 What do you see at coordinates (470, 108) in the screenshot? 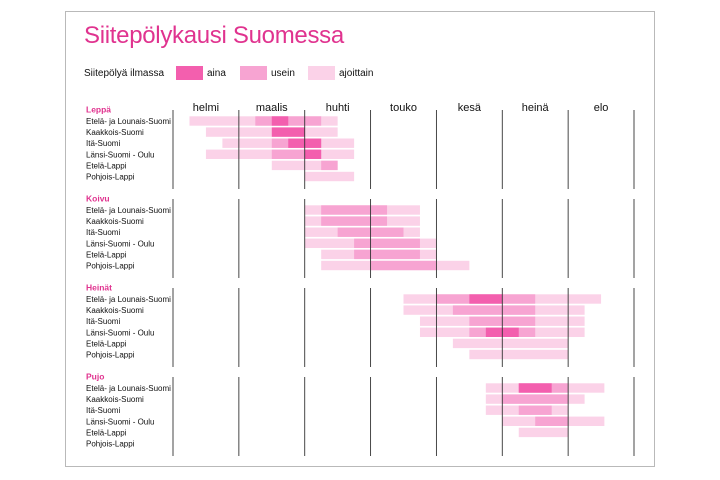
I see `month-label: kesä` at bounding box center [470, 108].